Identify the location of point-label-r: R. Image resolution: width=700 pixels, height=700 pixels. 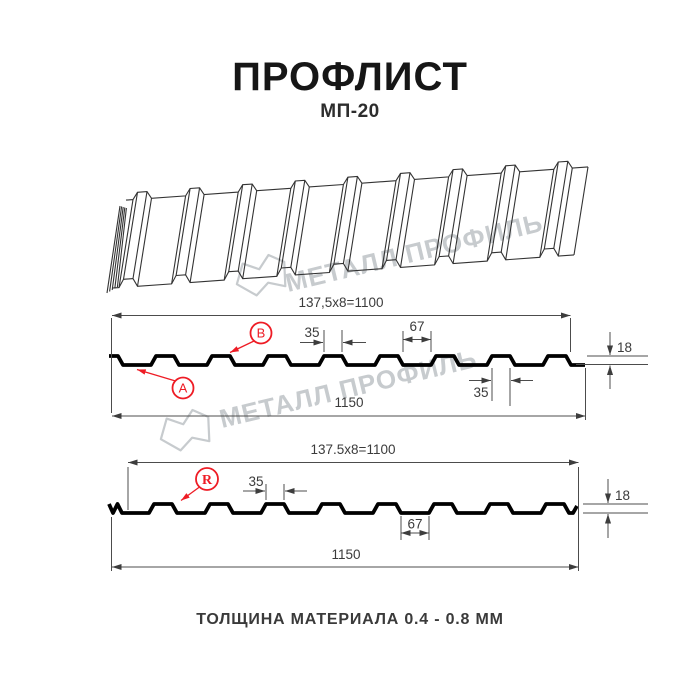
(199, 484).